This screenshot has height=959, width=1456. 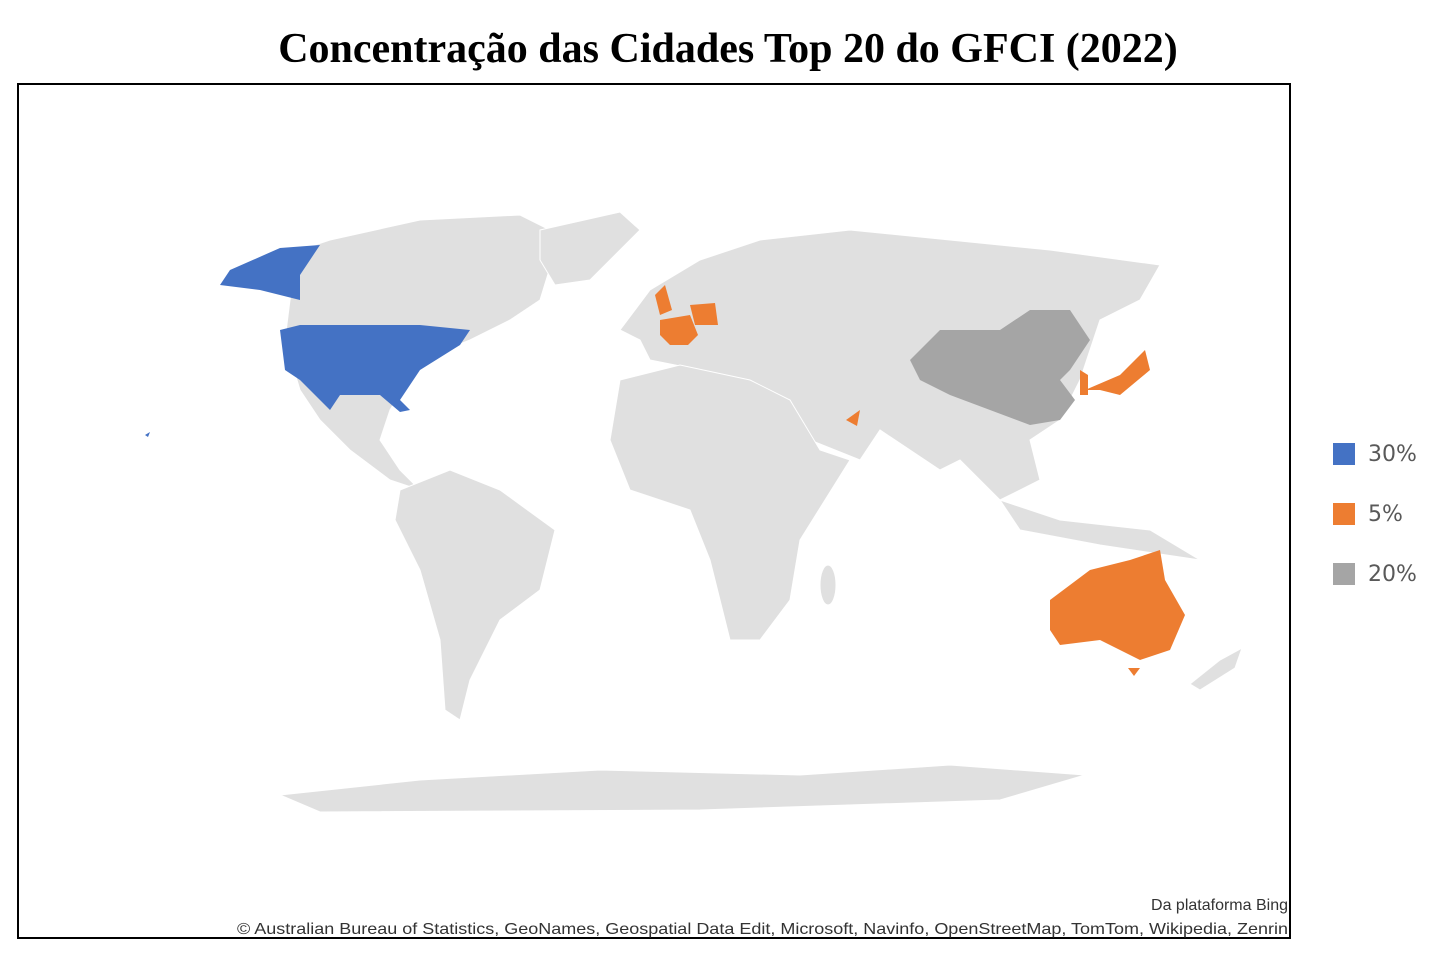 I want to click on antarctica, so click(x=682, y=788).